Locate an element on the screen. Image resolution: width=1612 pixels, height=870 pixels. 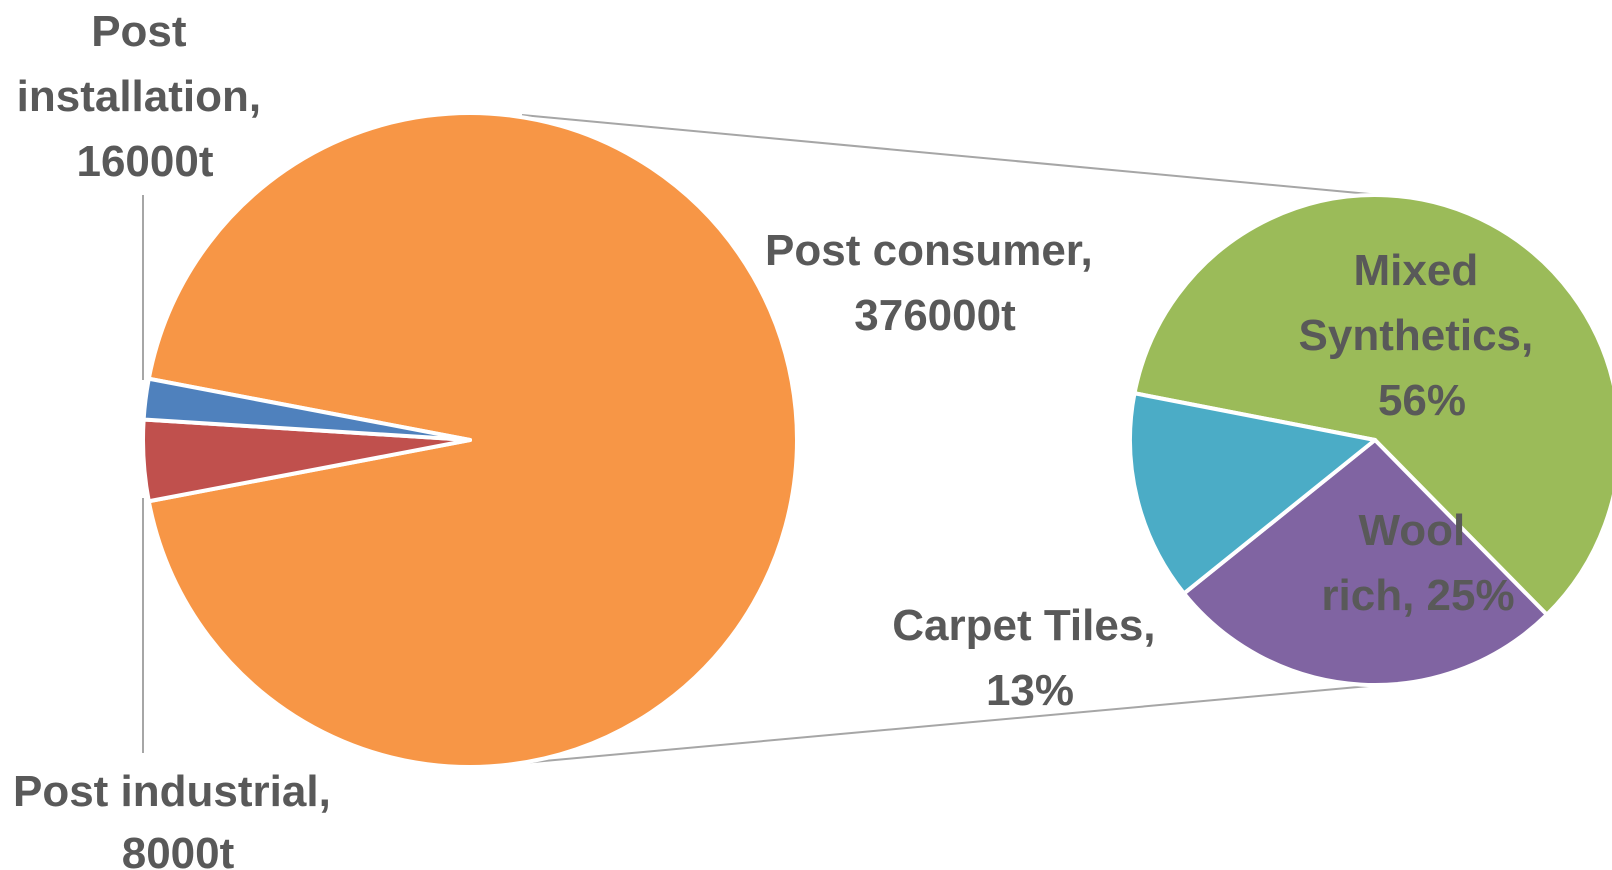
label-mixed-synthetics-name-line1: Mixed is located at coordinates (1416, 270).